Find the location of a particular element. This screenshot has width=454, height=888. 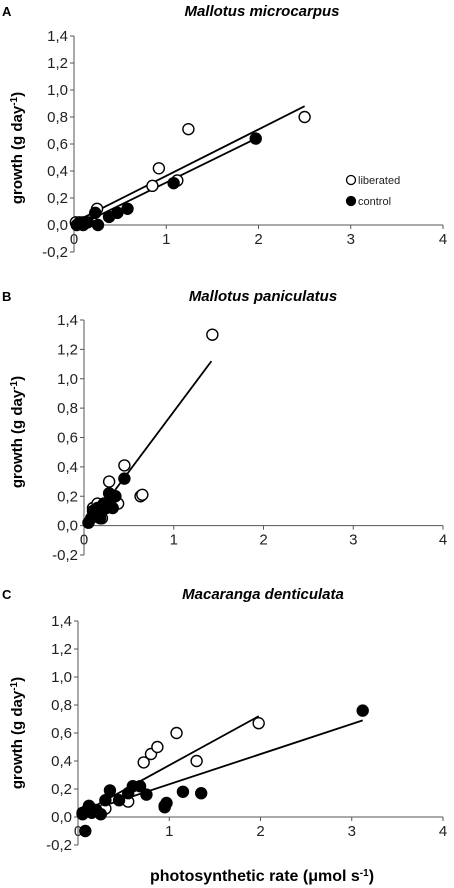

panel-b-y-tick-label: 0,8 is located at coordinates (67, 408).